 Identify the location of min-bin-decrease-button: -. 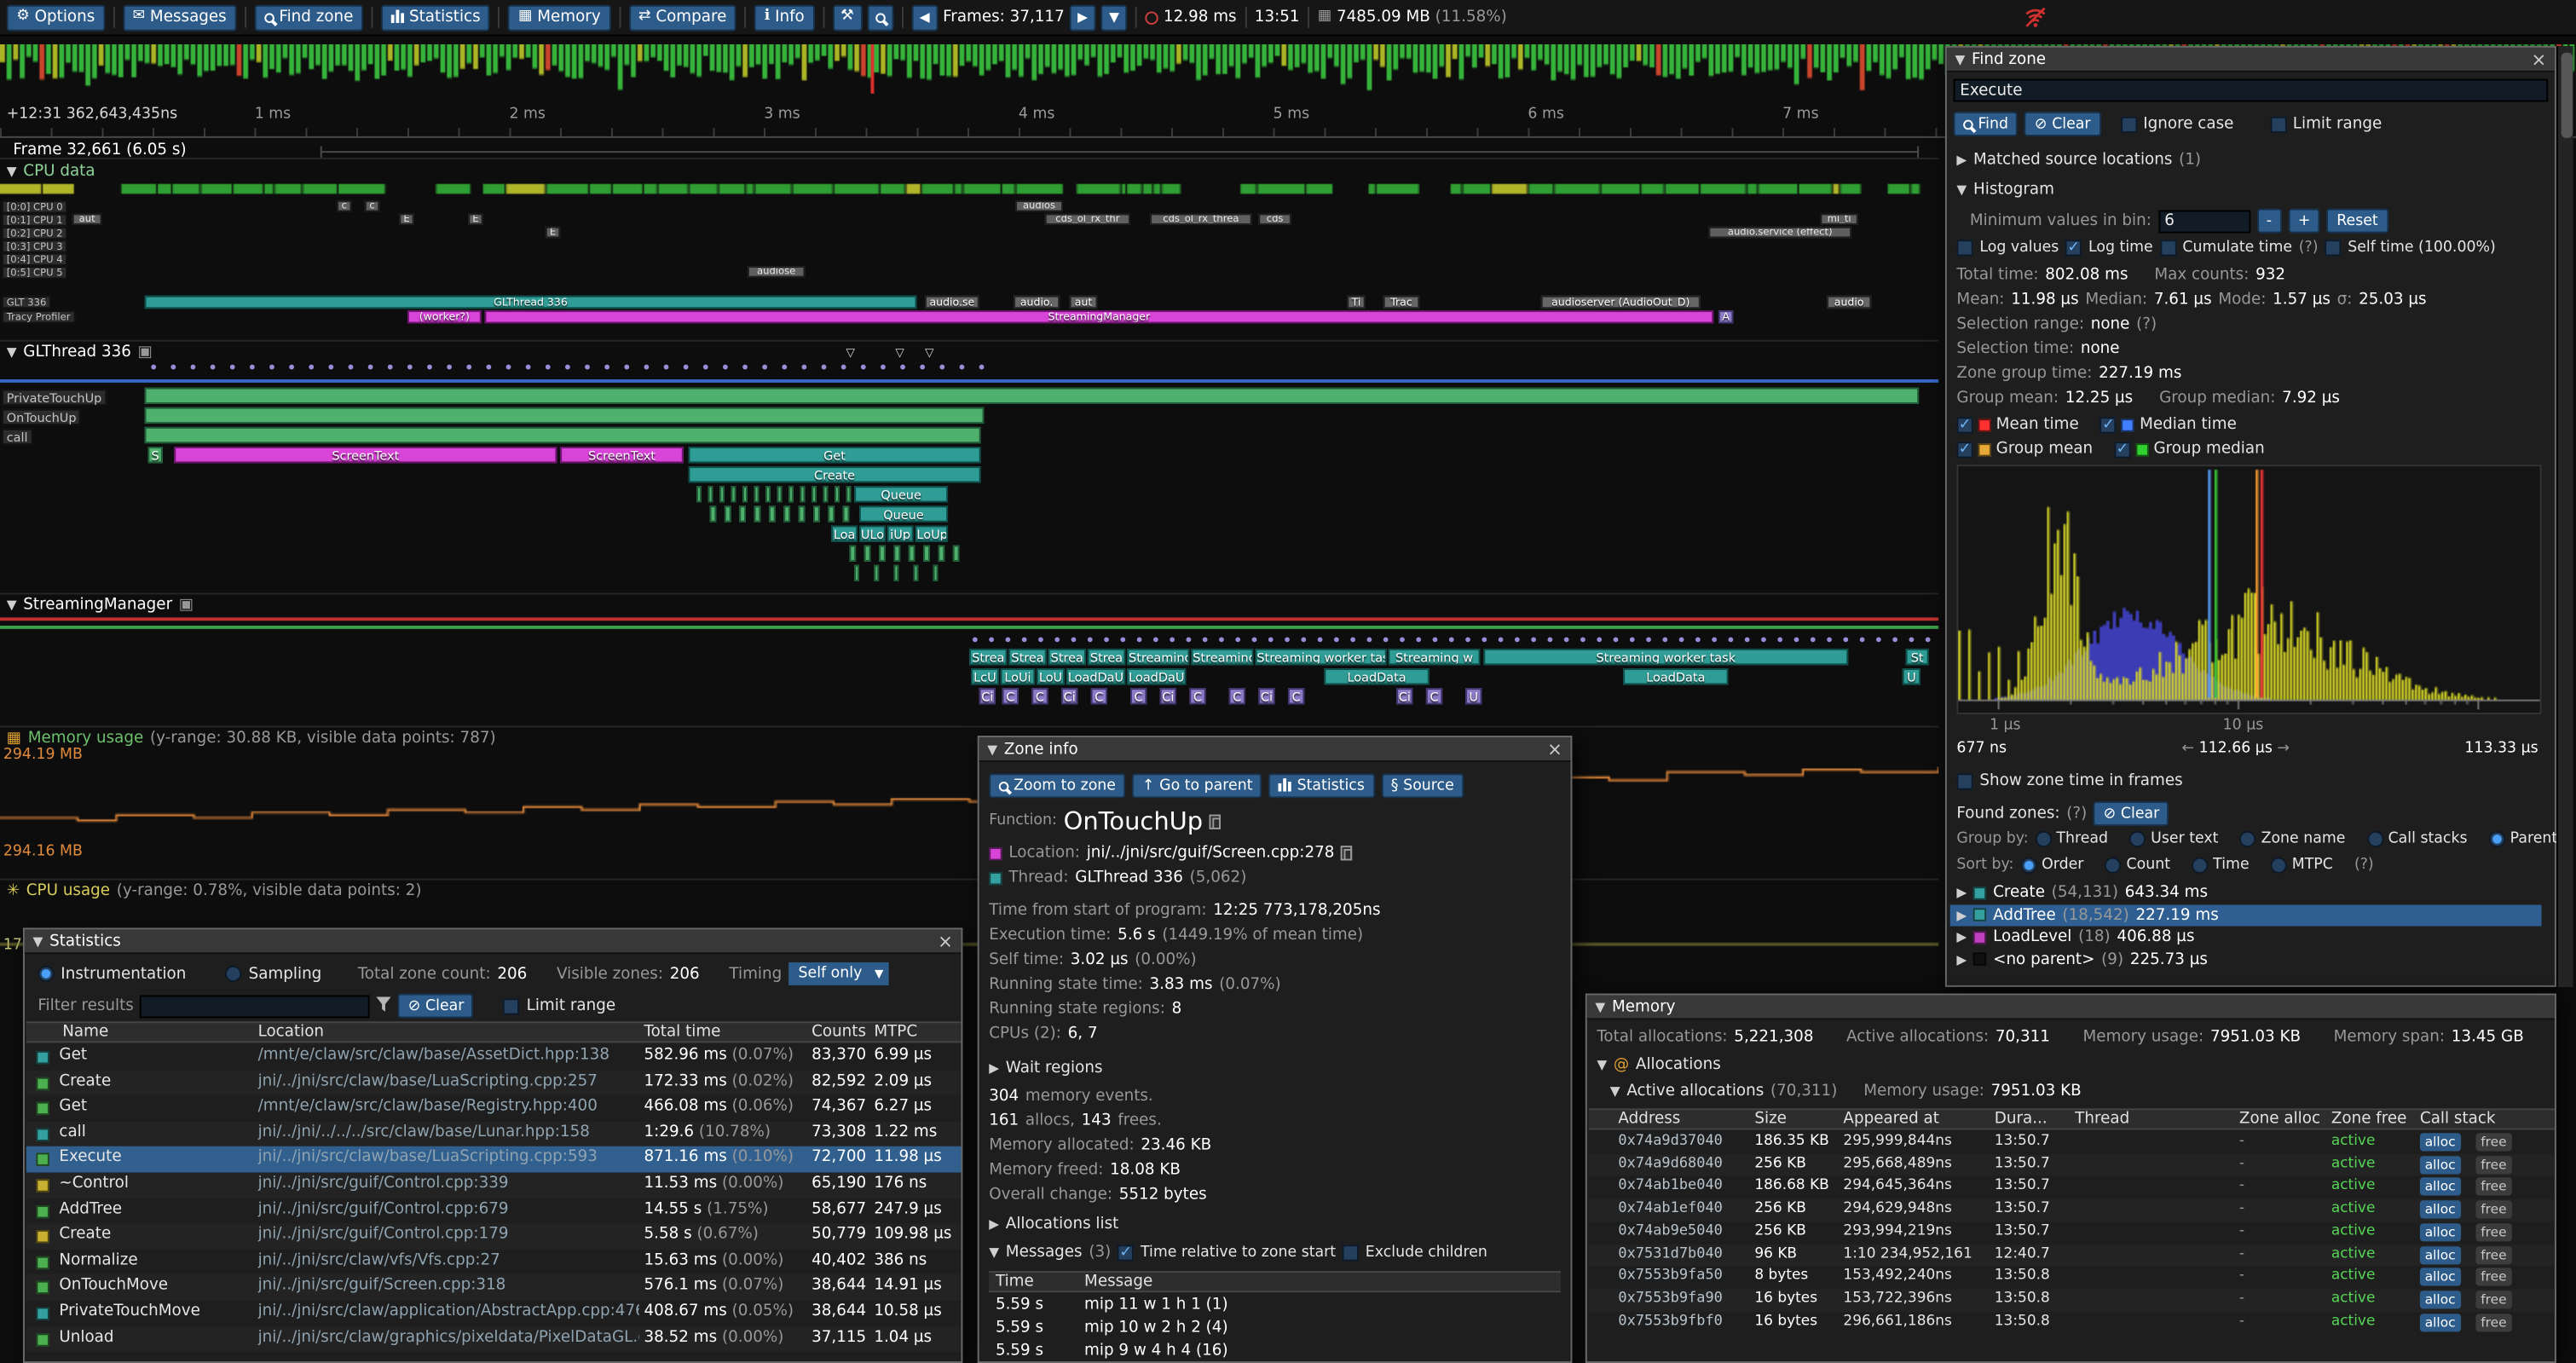
(2269, 221).